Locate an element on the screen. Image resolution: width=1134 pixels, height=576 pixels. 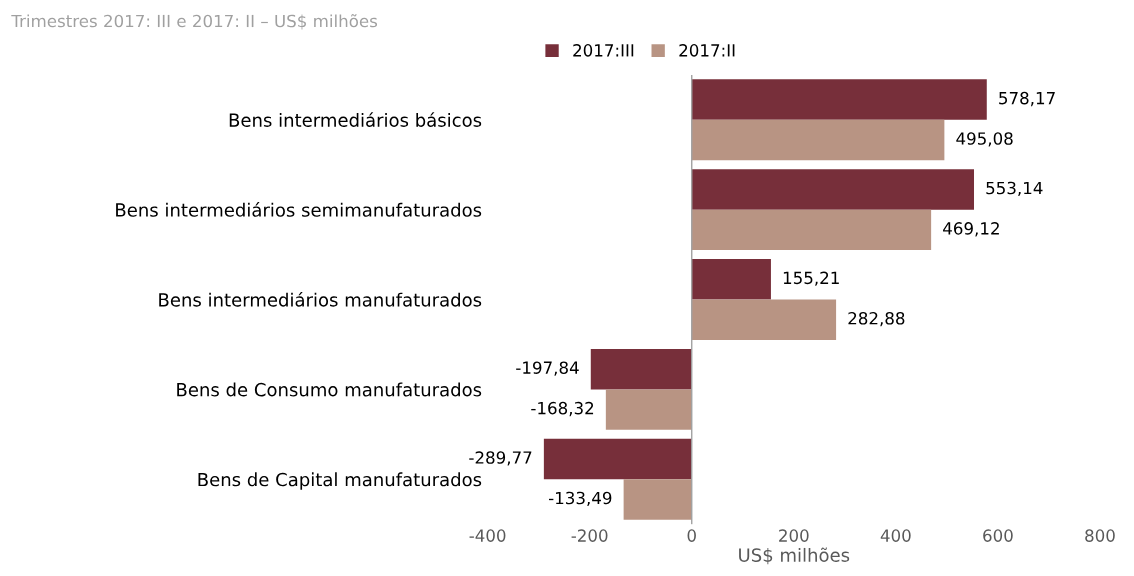
data-label: 469,12 is located at coordinates (971, 229).